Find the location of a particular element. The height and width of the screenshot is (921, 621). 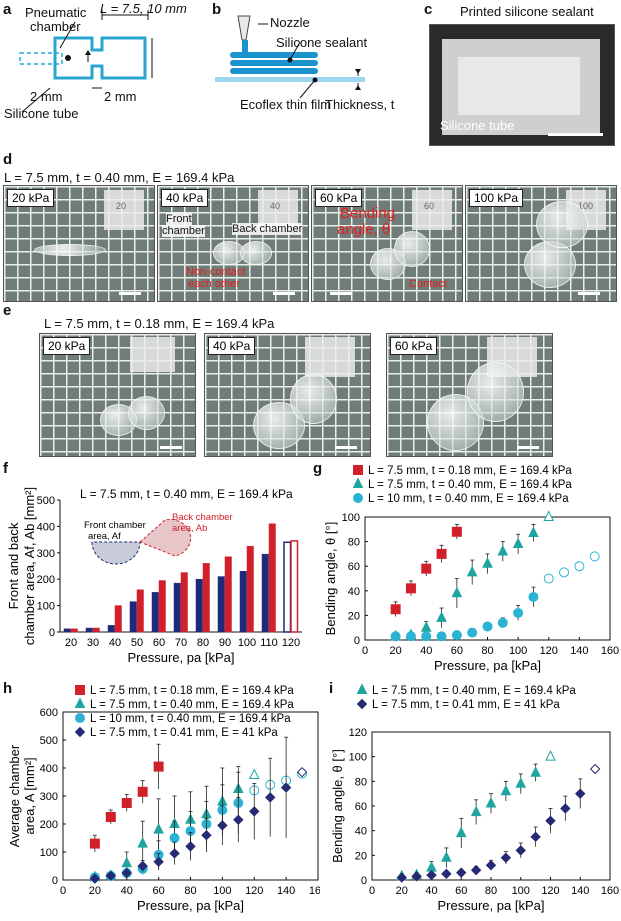

y-tick-label: 40 is located at coordinates (361, 832).